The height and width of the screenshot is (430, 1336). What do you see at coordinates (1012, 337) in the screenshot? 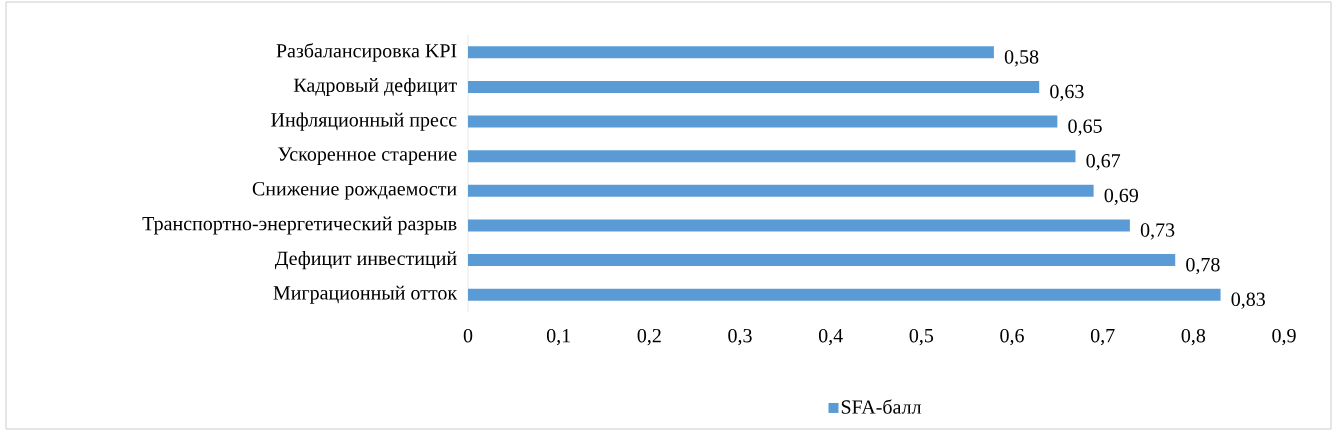
I see `x-tick-label: 0,6` at bounding box center [1012, 337].